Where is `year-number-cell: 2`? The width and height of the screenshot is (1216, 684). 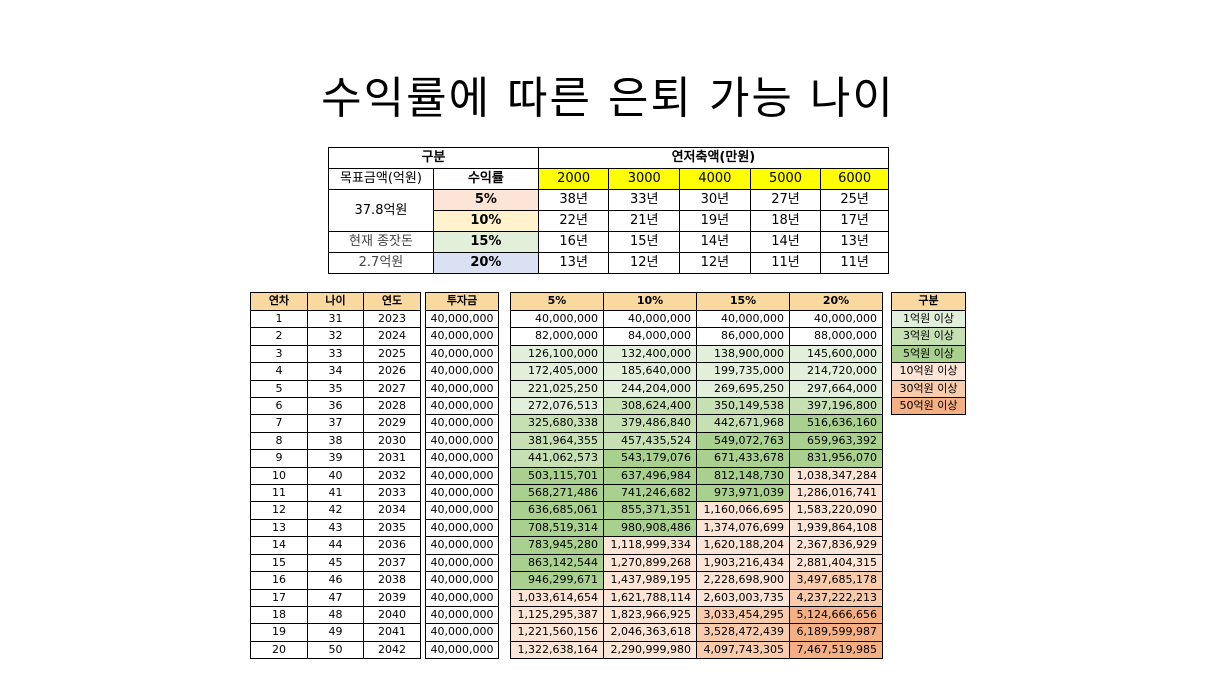 year-number-cell: 2 is located at coordinates (279, 336).